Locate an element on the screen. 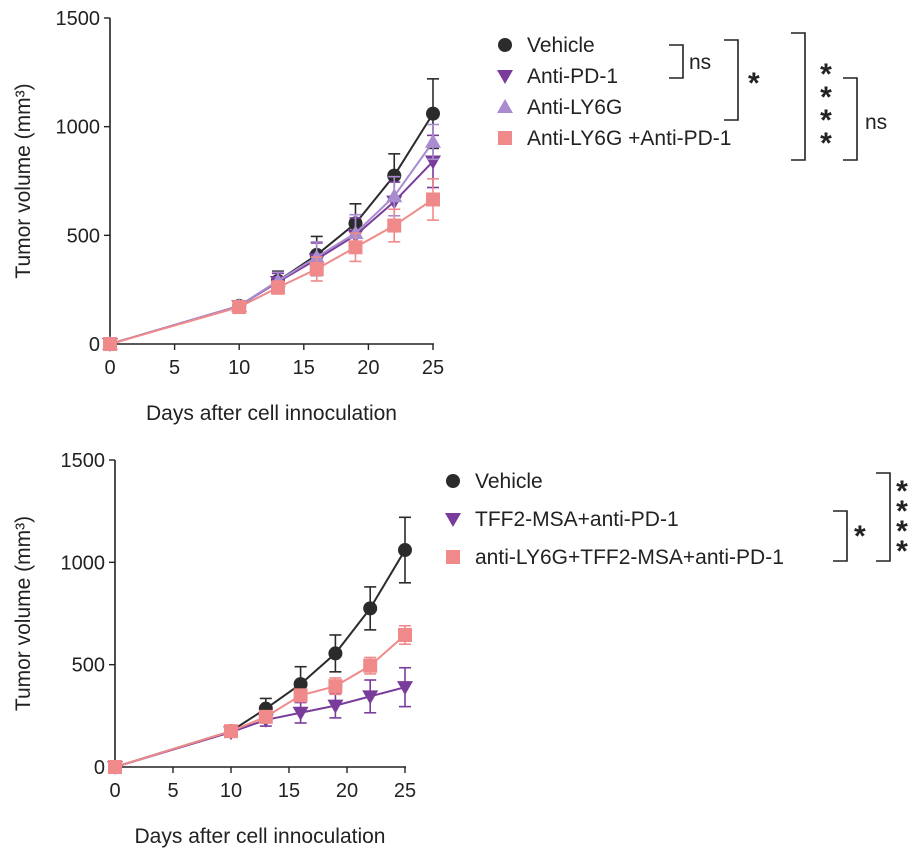 Image resolution: width=917 pixels, height=854 pixels. legend-entry: Anti-PD-1 is located at coordinates (557, 76).